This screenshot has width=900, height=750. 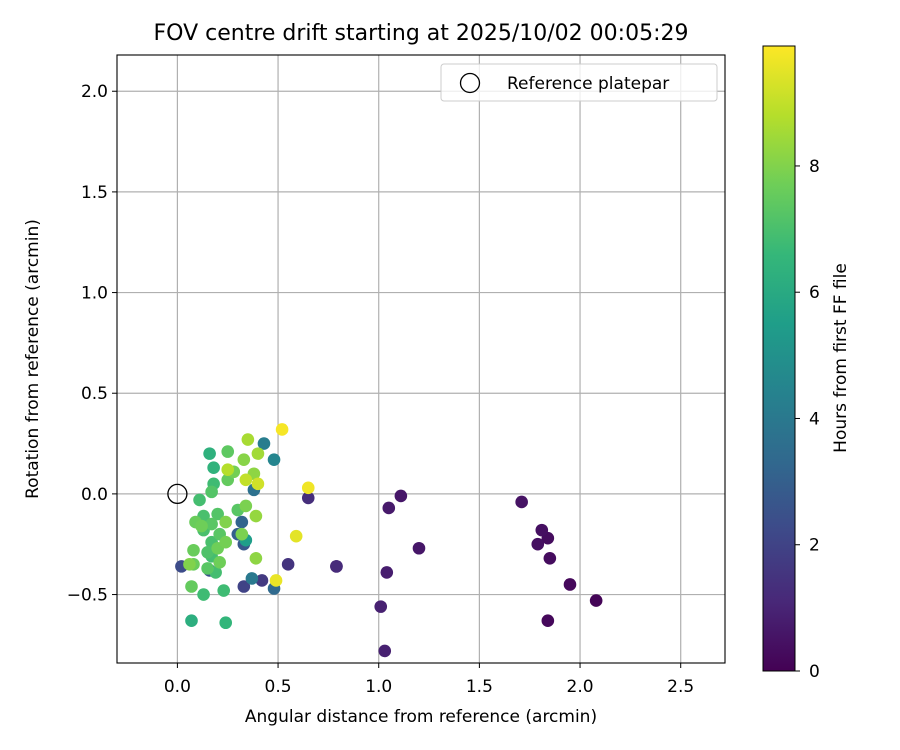 What do you see at coordinates (814, 419) in the screenshot?
I see `colorbar-tick-label: 4` at bounding box center [814, 419].